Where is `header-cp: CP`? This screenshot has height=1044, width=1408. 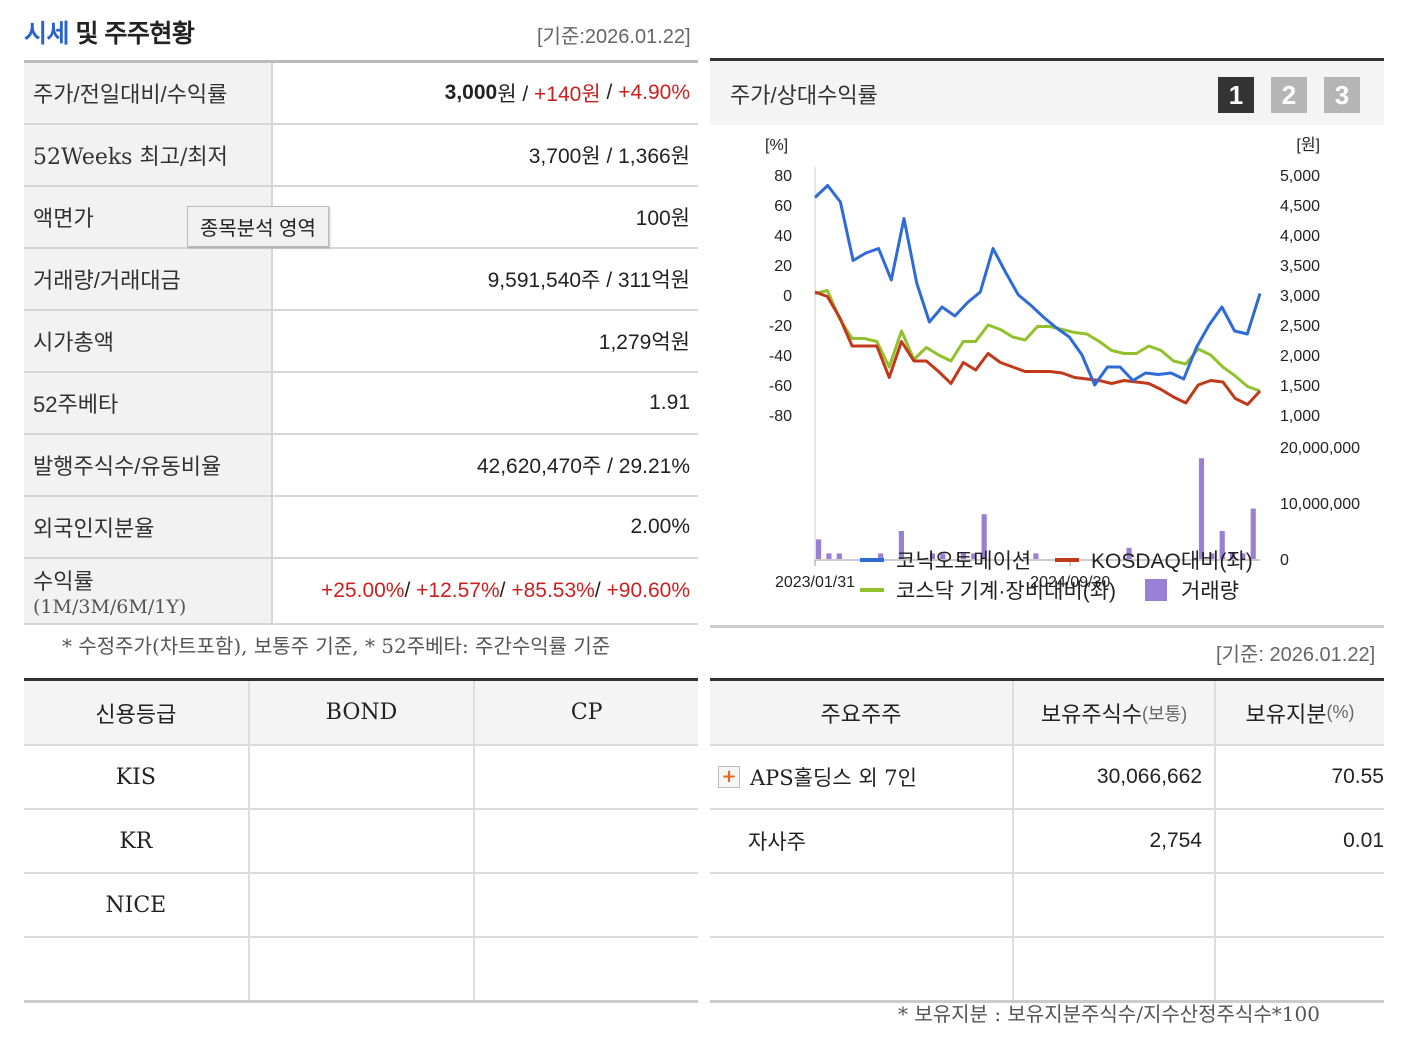 header-cp: CP is located at coordinates (586, 712).